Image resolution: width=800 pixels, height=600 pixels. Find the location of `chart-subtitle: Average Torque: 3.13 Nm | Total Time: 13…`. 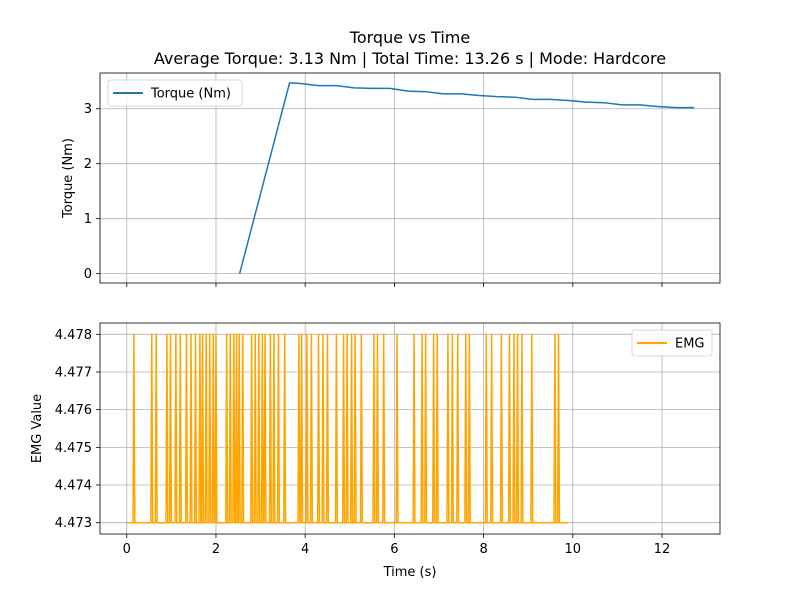

chart-subtitle: Average Torque: 3.13 Nm | Total Time: 13… is located at coordinates (410, 58).